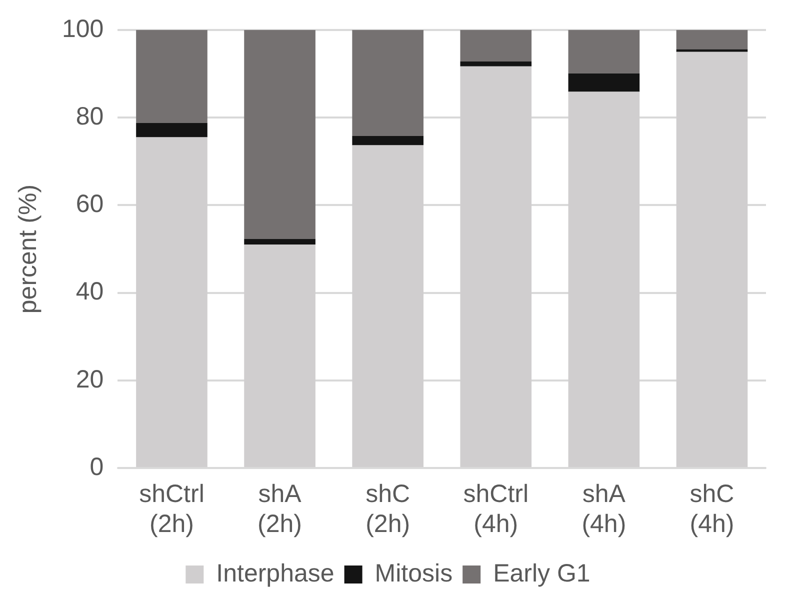 This screenshot has height=602, width=796. I want to click on y-axis-title: percent (%), so click(28, 249).